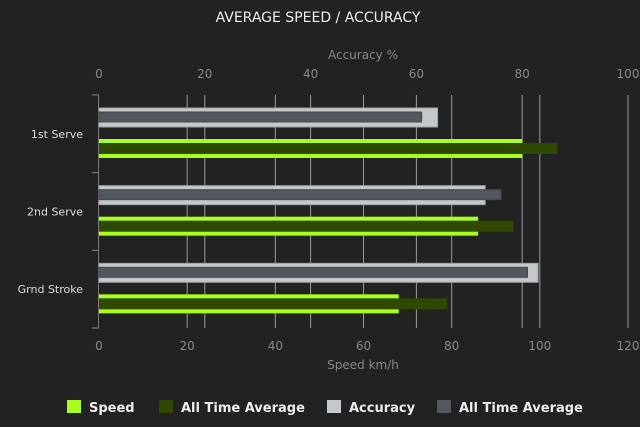 The height and width of the screenshot is (427, 640). Describe the element at coordinates (51, 289) in the screenshot. I see `category-label: Grnd Stroke` at that location.